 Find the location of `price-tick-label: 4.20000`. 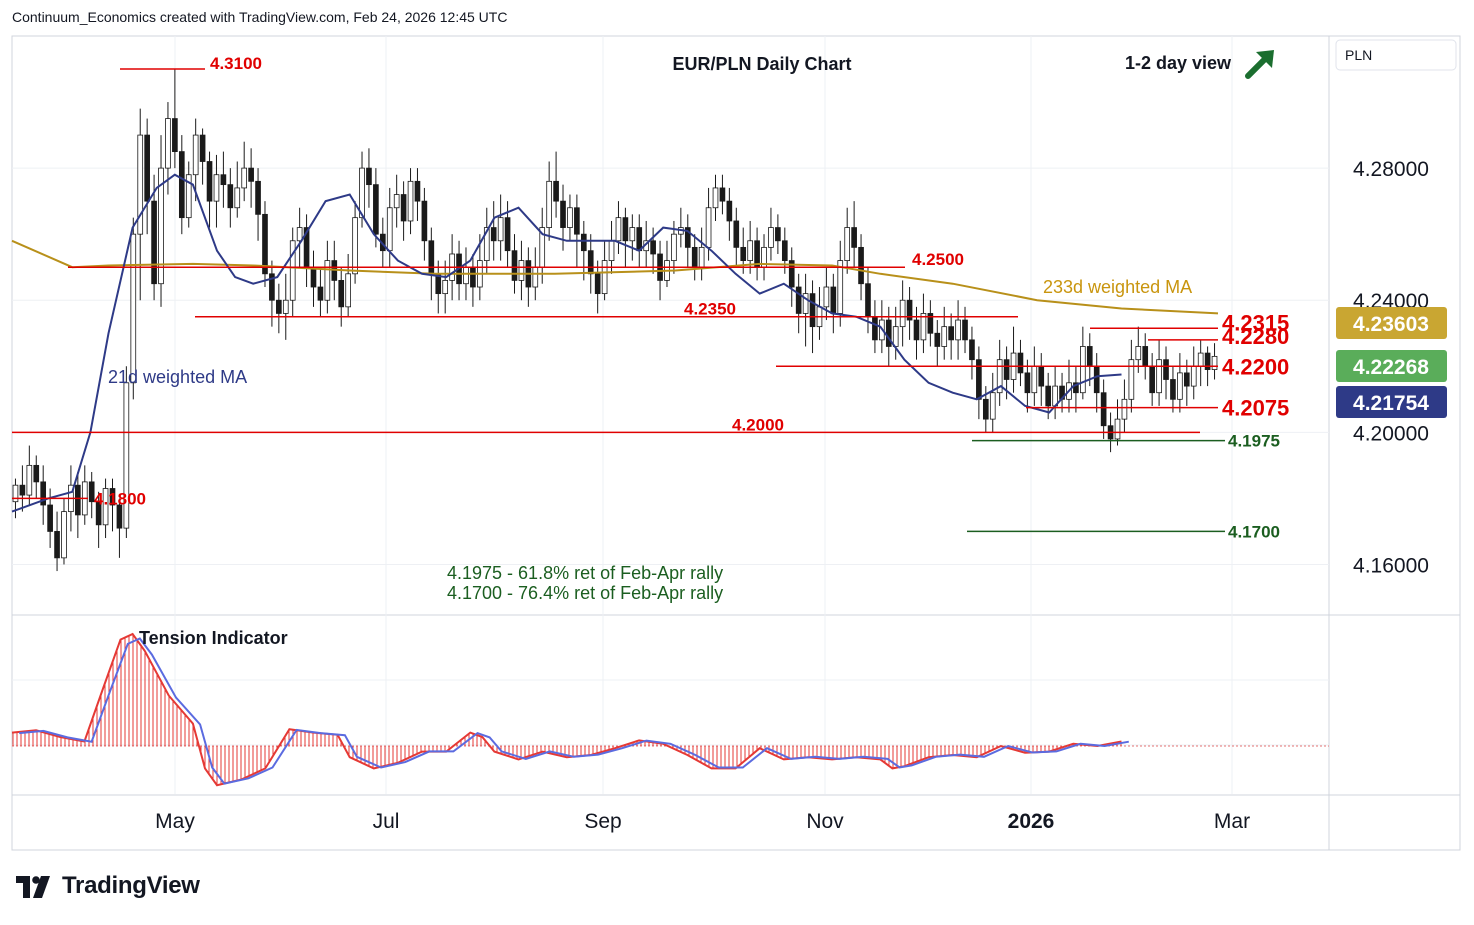

price-tick-label: 4.20000 is located at coordinates (1391, 433).